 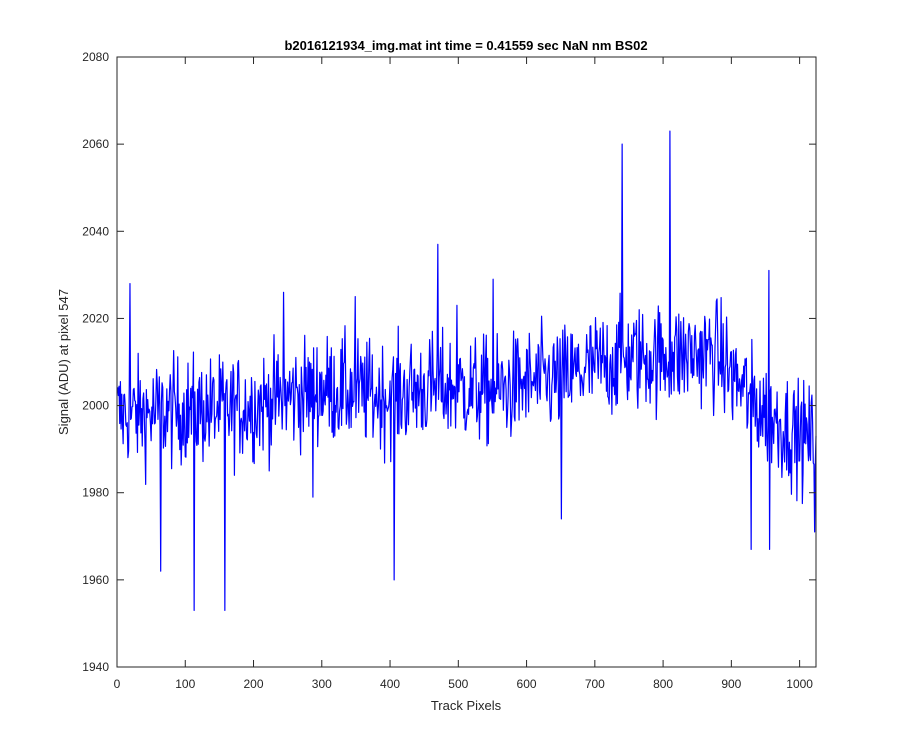 I want to click on x-tick-label: 100, so click(x=185, y=684).